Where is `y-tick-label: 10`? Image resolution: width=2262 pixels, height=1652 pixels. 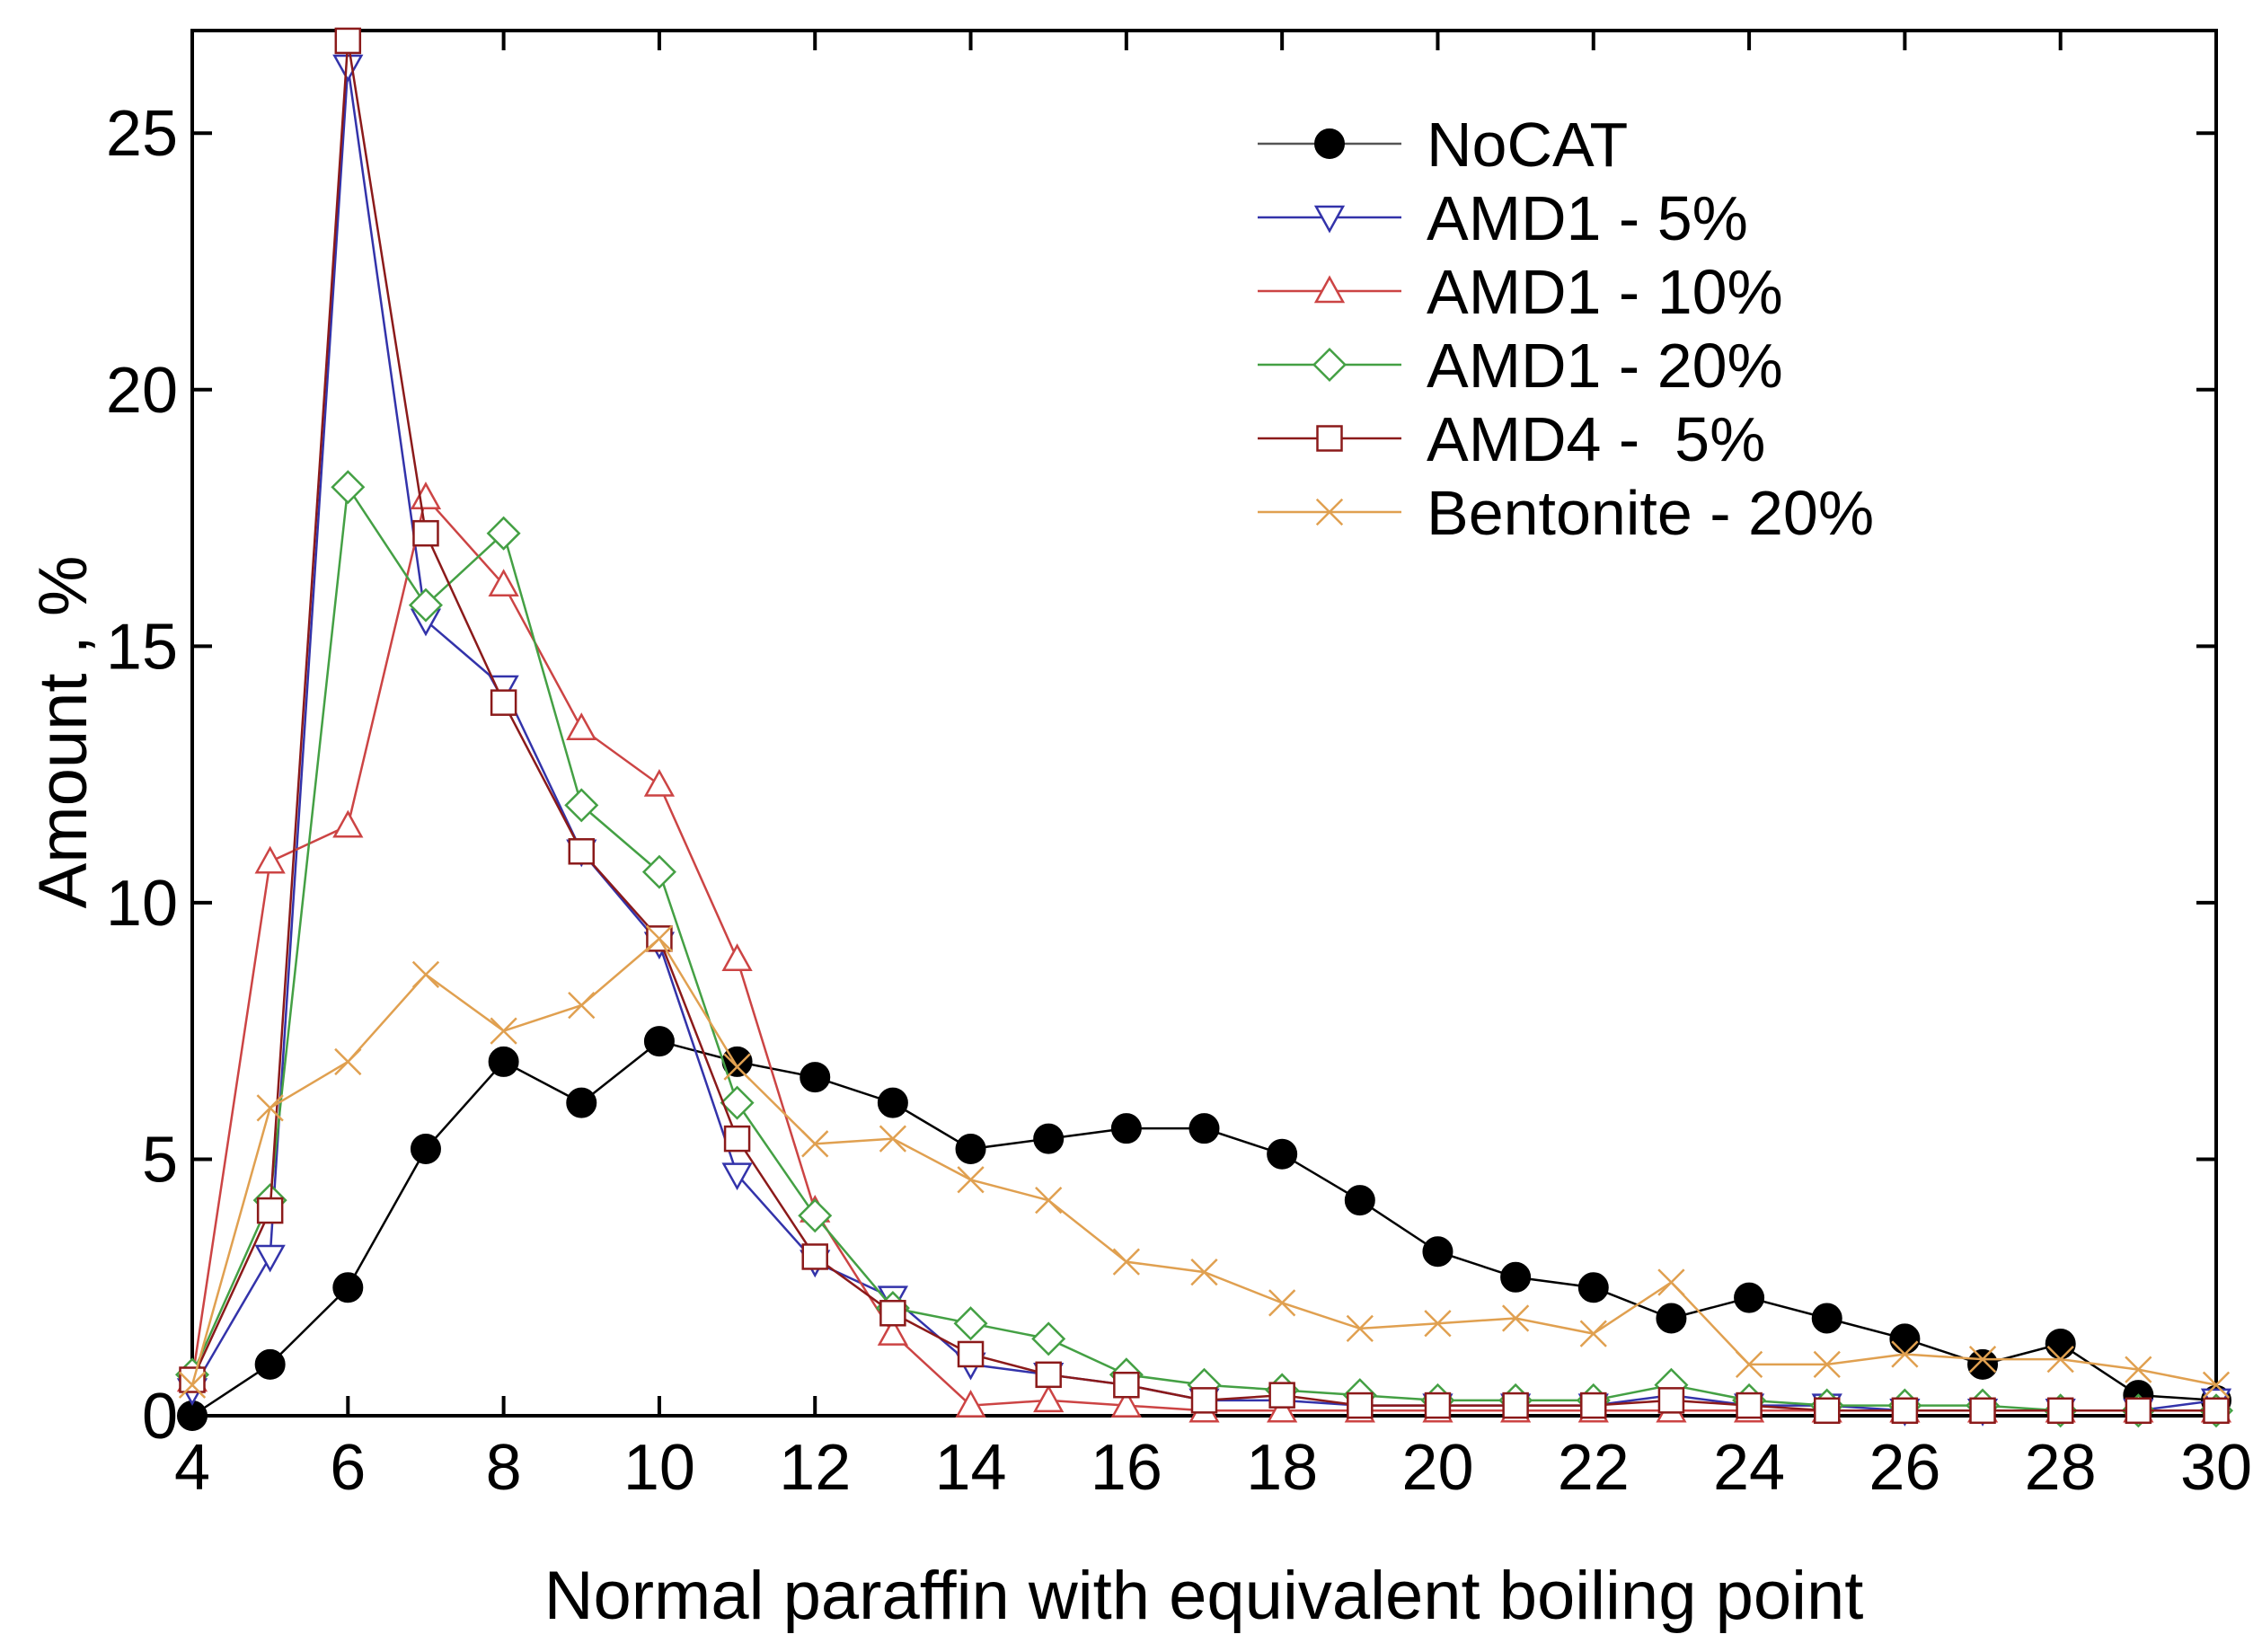 y-tick-label: 10 is located at coordinates (142, 904).